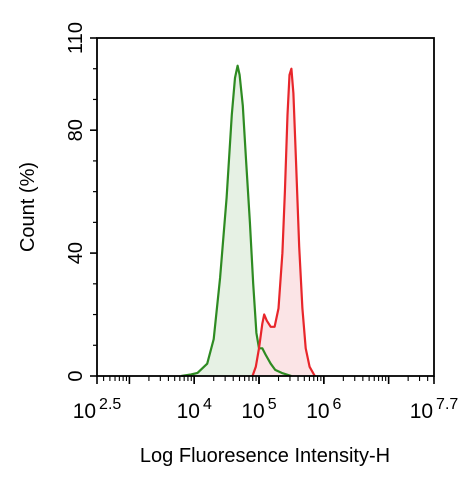  Describe the element at coordinates (81, 202) in the screenshot. I see `y-axis: 0 40 80 110` at that location.